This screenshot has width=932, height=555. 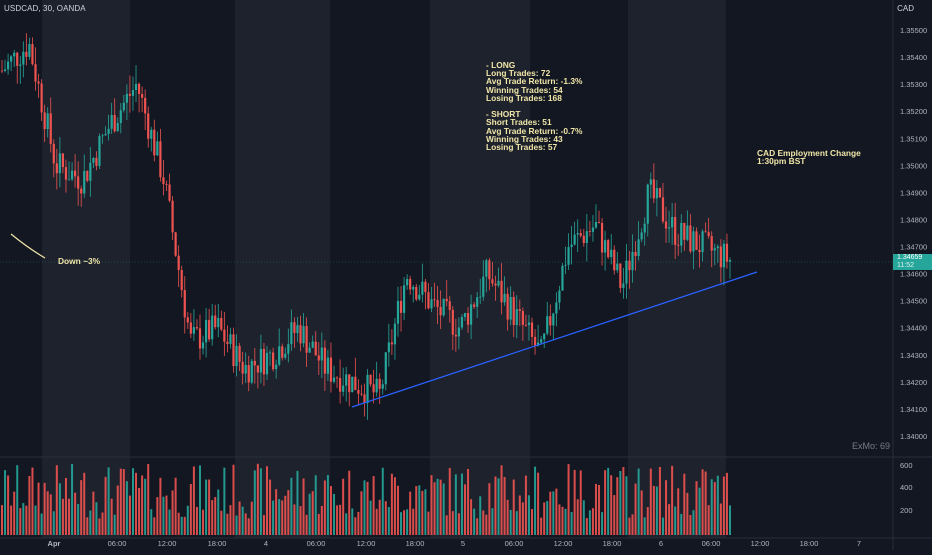 What do you see at coordinates (871, 446) in the screenshot?
I see `indicator-label: ExMo: 69` at bounding box center [871, 446].